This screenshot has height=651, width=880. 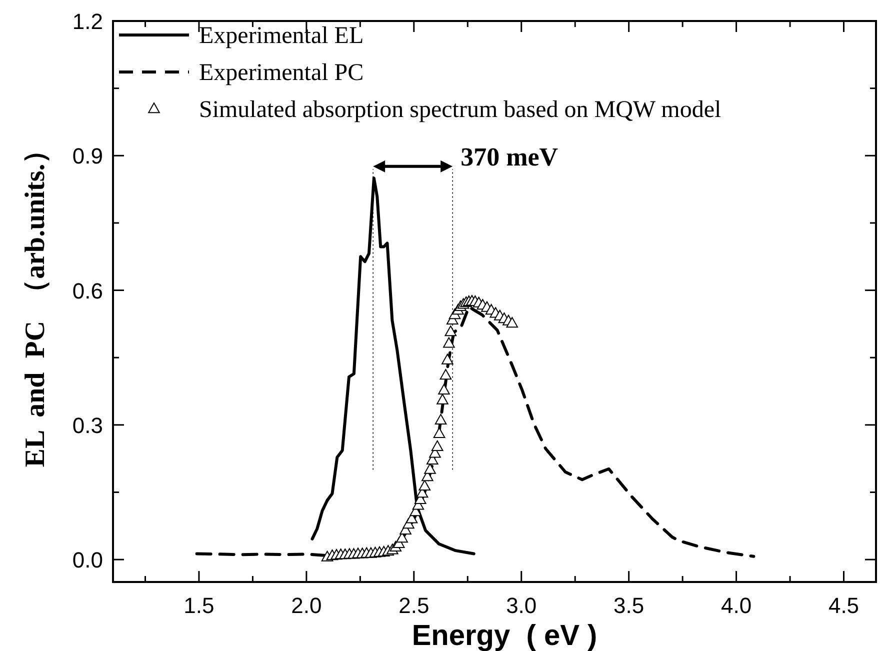 What do you see at coordinates (460, 110) in the screenshot?
I see `legend-label: Simulated absorption spectrum based on MQW model` at bounding box center [460, 110].